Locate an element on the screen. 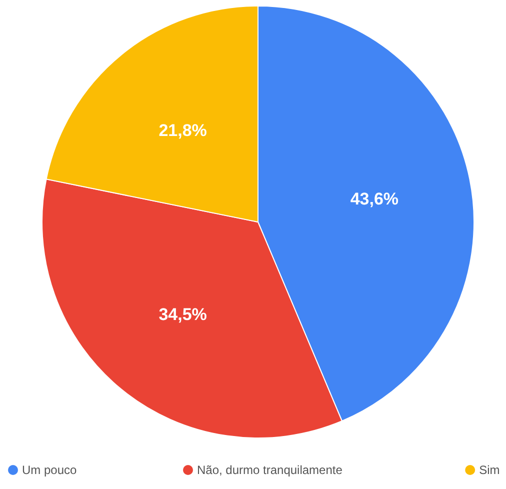  legend-label: Não, durmo tranquilamente is located at coordinates (270, 470).